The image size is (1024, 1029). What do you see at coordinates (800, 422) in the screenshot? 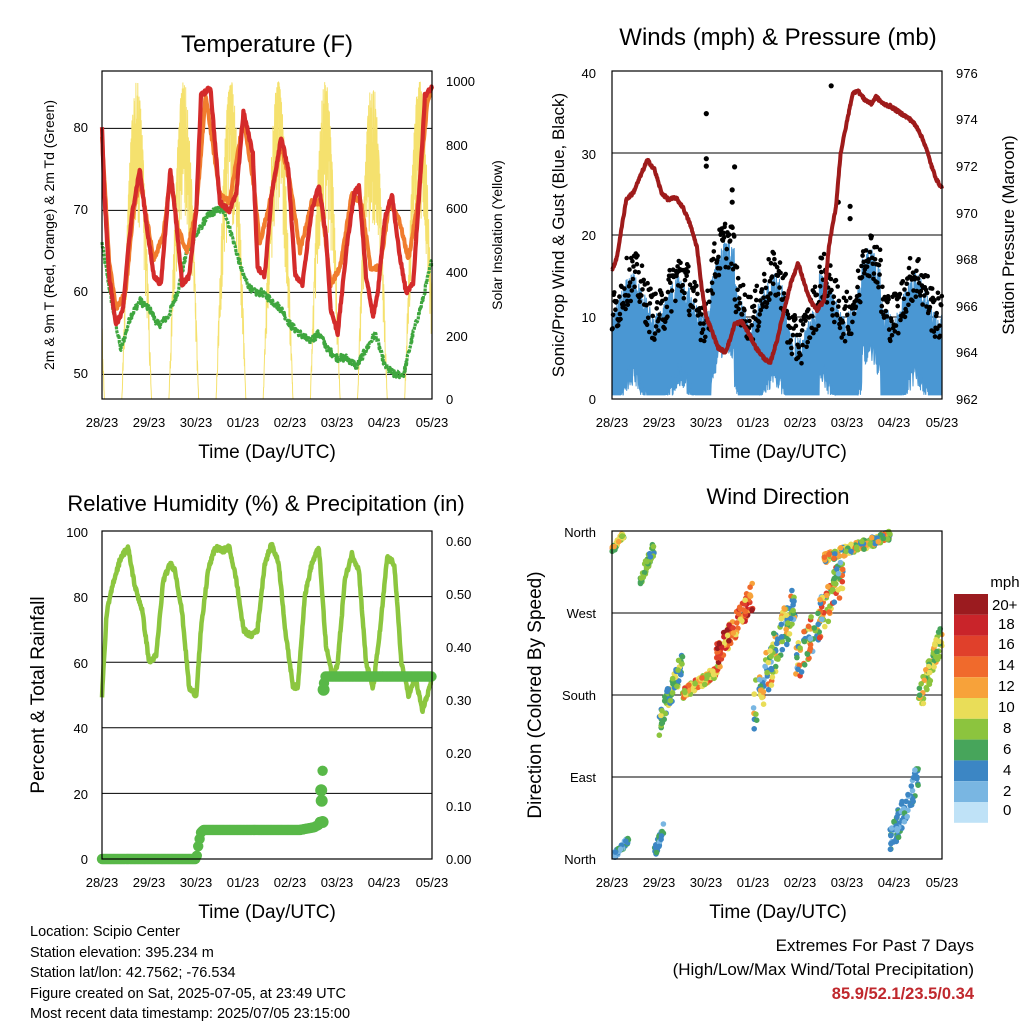
I see `wind-x-tick-label: 02/23` at bounding box center [800, 422].